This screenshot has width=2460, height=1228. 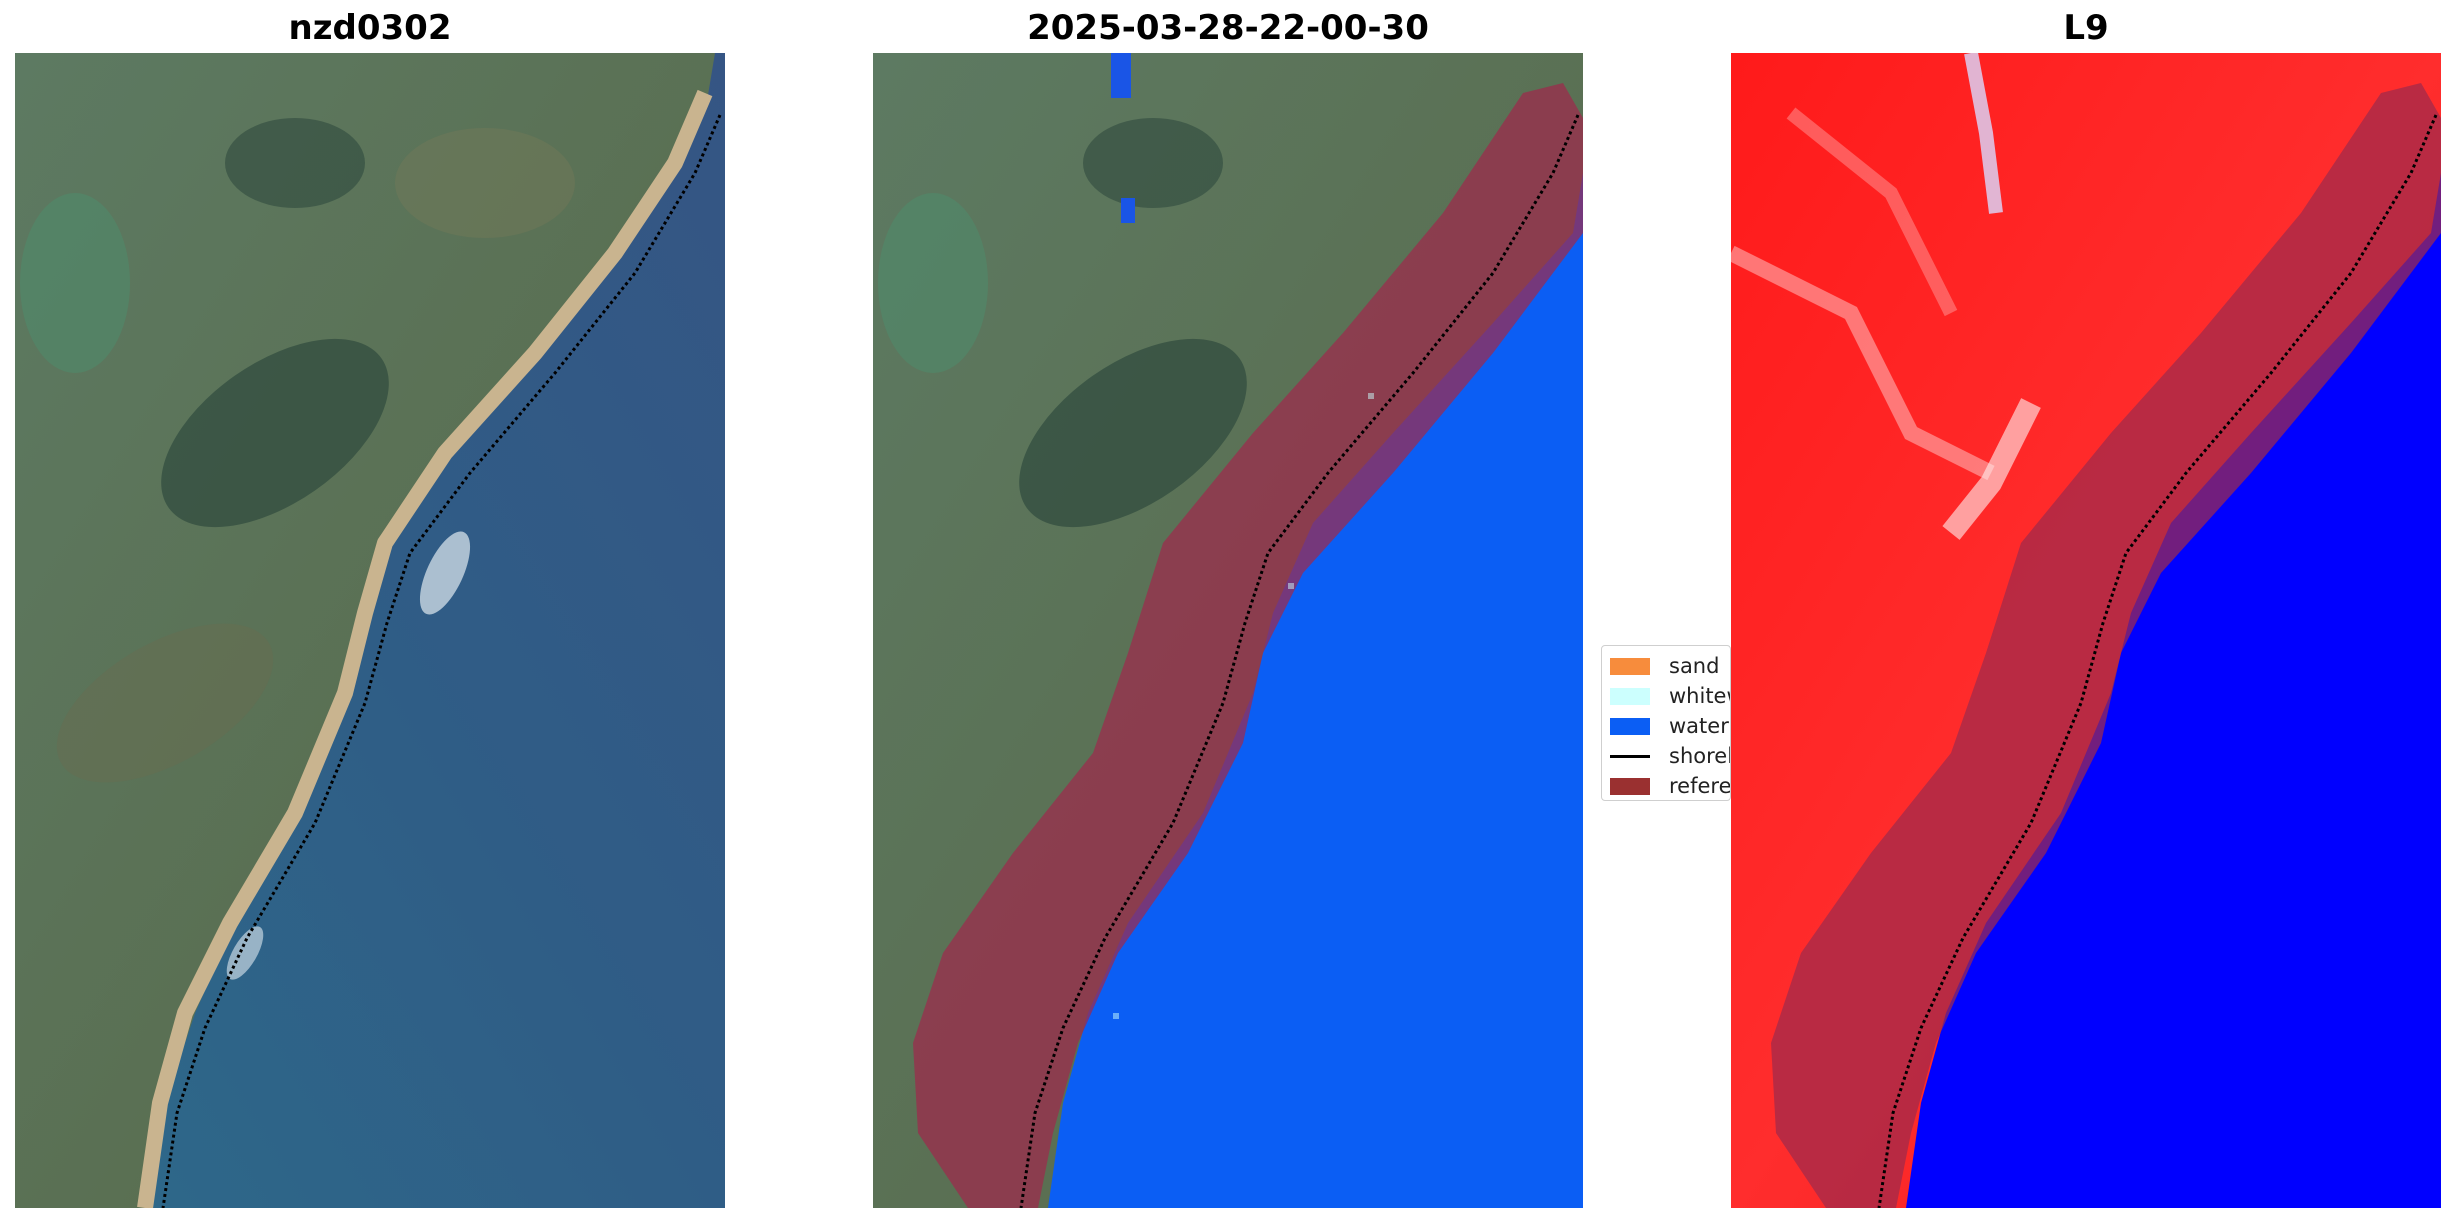 I want to click on legend-label-shoreline: shorel, so click(x=1700, y=756).